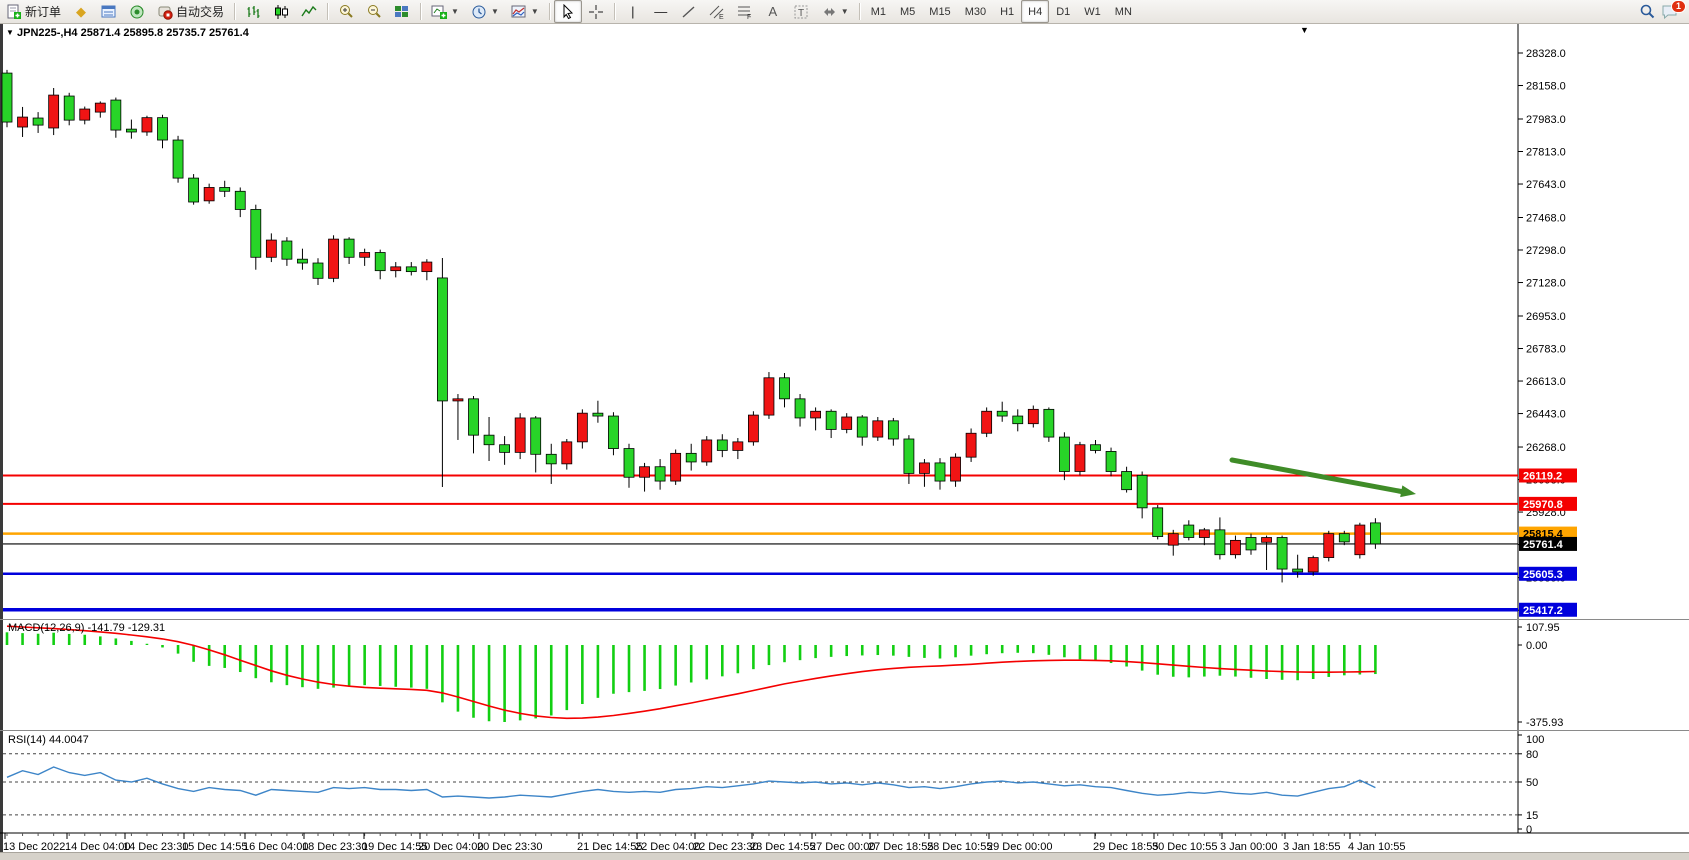  Describe the element at coordinates (878, 11) in the screenshot. I see `timeframe-button-m1: M1` at that location.